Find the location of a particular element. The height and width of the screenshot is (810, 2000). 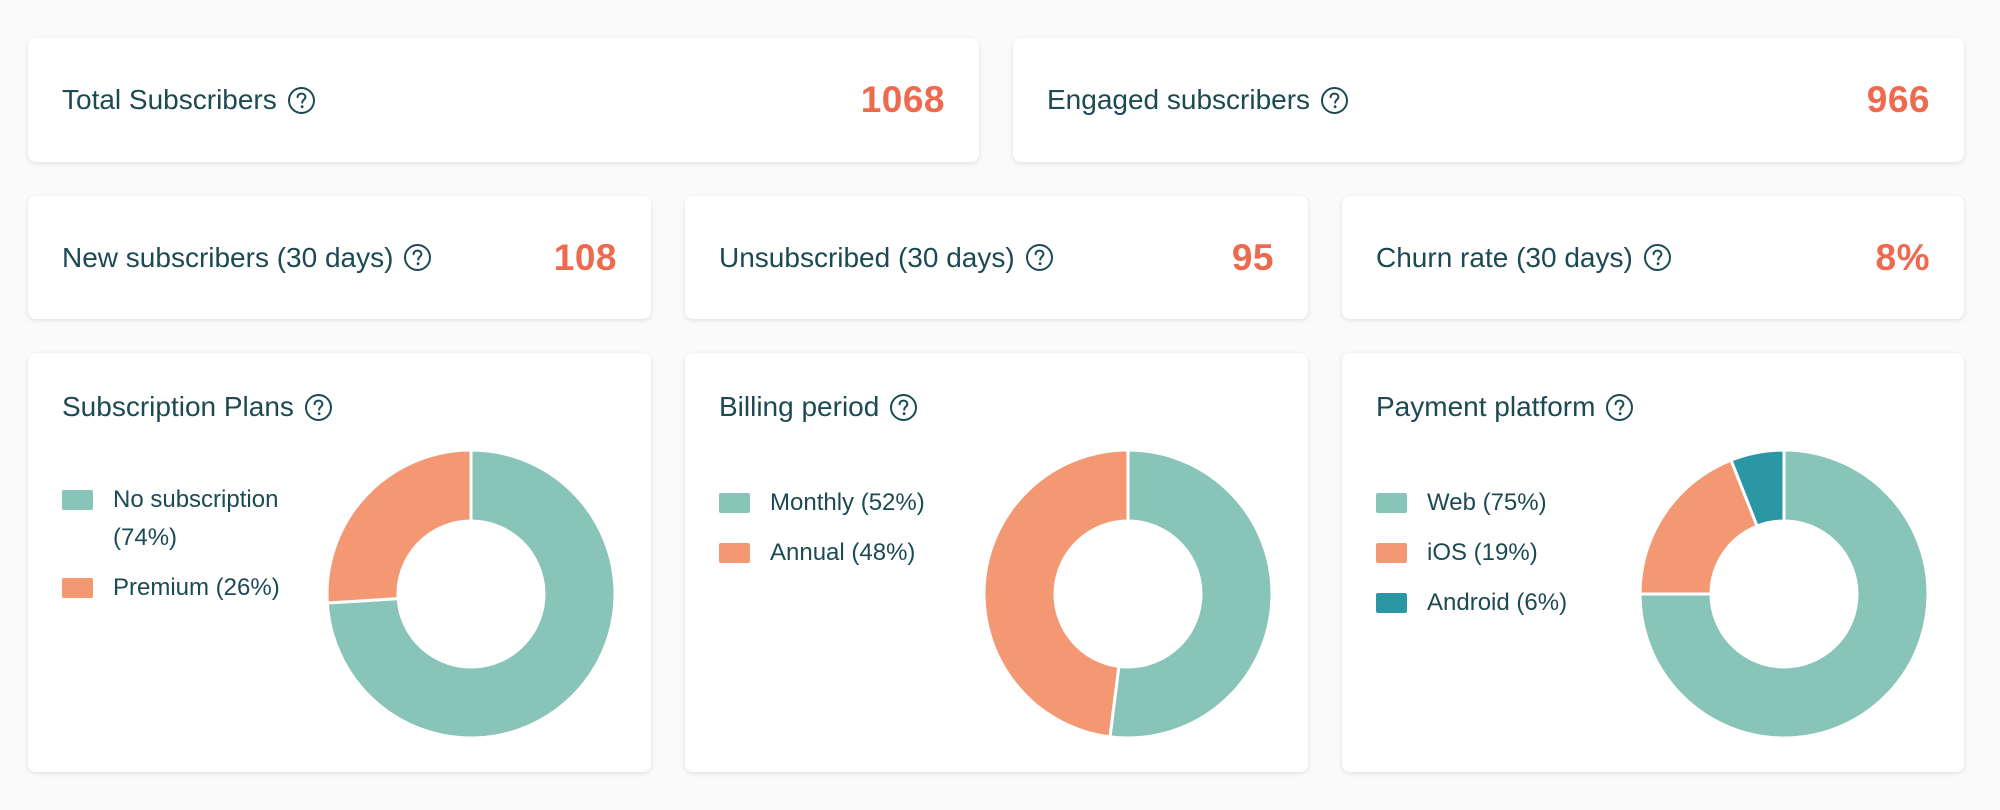

legend-label: iOS (19%) is located at coordinates (1482, 552).